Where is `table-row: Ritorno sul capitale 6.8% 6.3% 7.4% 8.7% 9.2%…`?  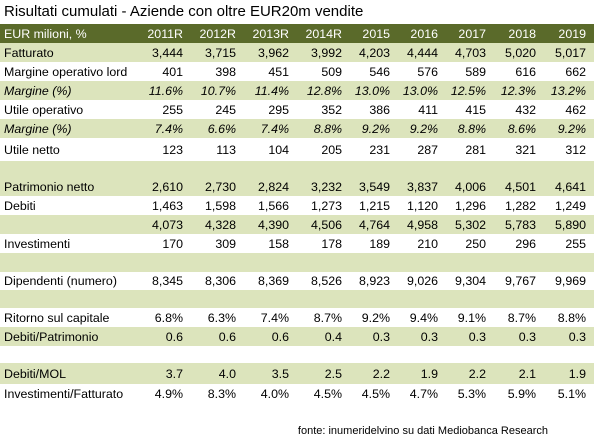 table-row: Ritorno sul capitale 6.8% 6.3% 7.4% 8.7% 9.2%… is located at coordinates (297, 317).